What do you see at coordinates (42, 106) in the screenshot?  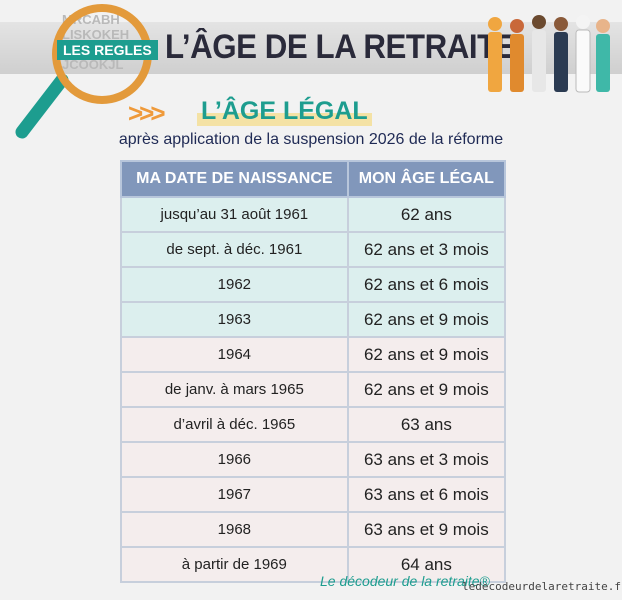 I see `magnifier-handle` at bounding box center [42, 106].